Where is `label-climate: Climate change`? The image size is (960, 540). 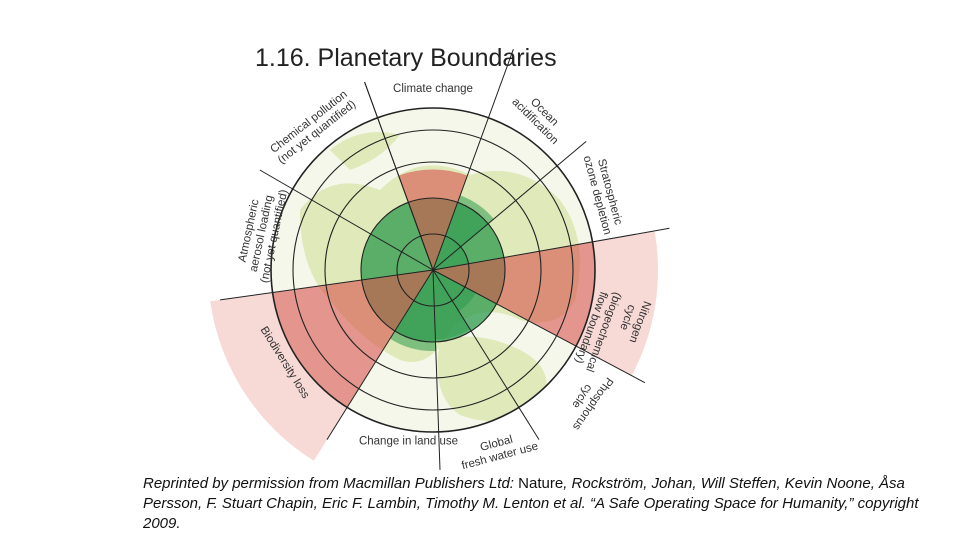
label-climate: Climate change is located at coordinates (433, 89).